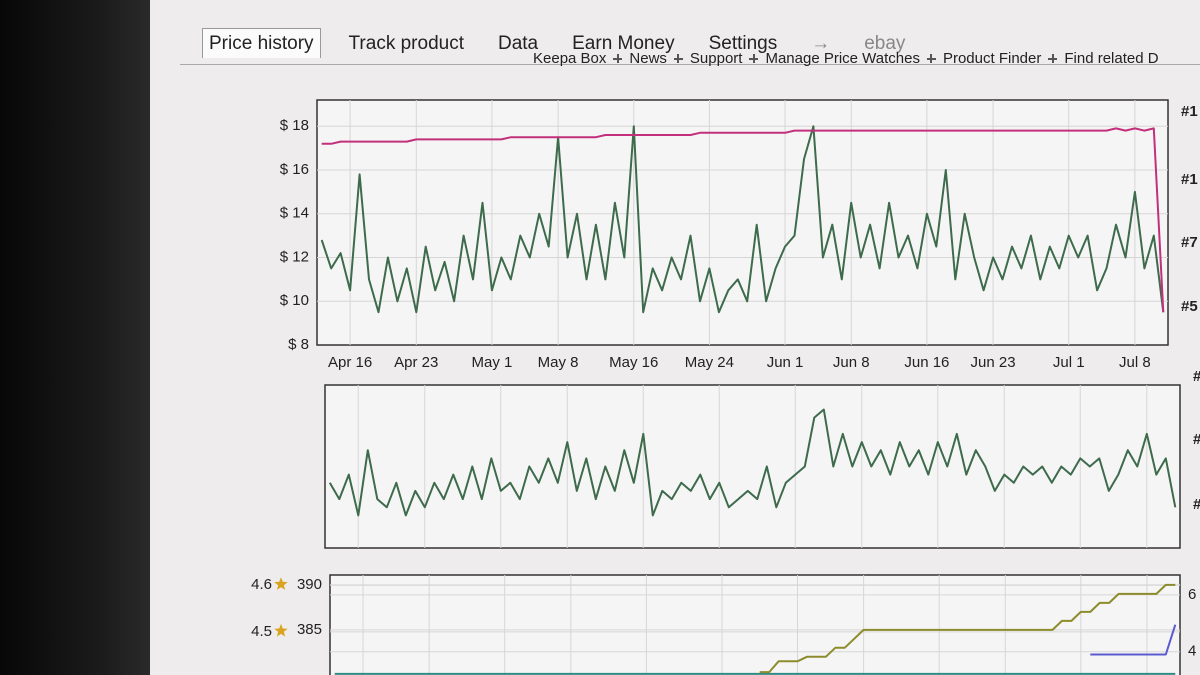 Image resolution: width=1200 pixels, height=675 pixels. Describe the element at coordinates (518, 43) in the screenshot. I see `tab: Data` at that location.